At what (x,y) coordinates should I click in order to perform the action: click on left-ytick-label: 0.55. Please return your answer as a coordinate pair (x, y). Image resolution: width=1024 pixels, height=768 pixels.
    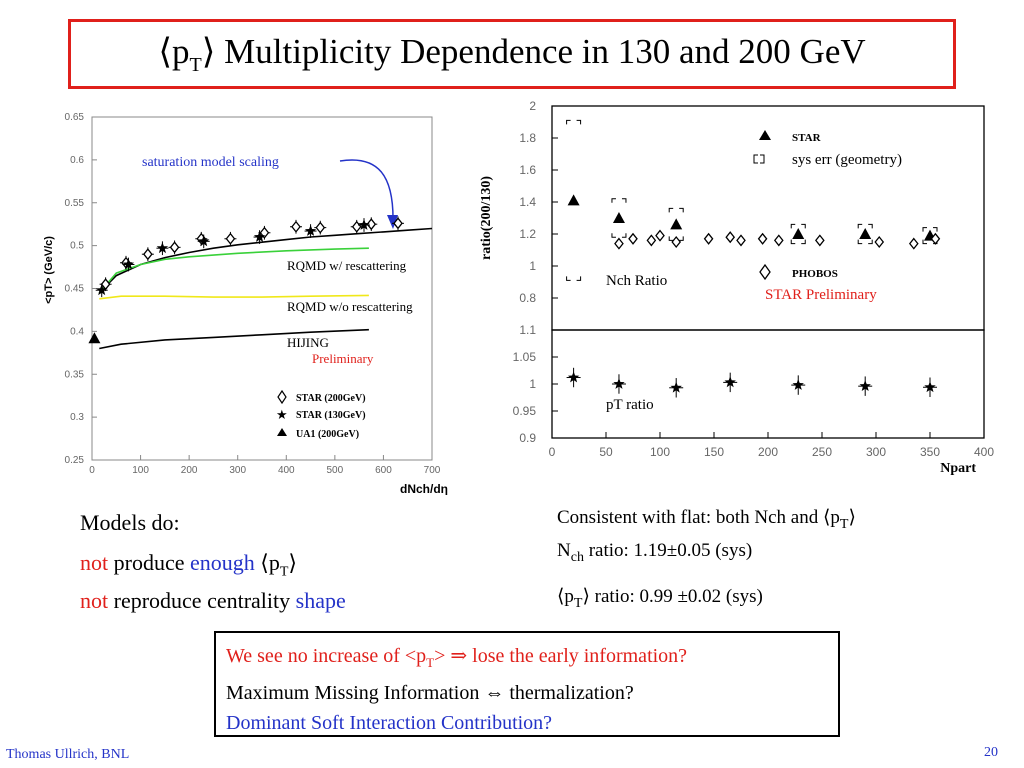
    Looking at the image, I should click on (75, 203).